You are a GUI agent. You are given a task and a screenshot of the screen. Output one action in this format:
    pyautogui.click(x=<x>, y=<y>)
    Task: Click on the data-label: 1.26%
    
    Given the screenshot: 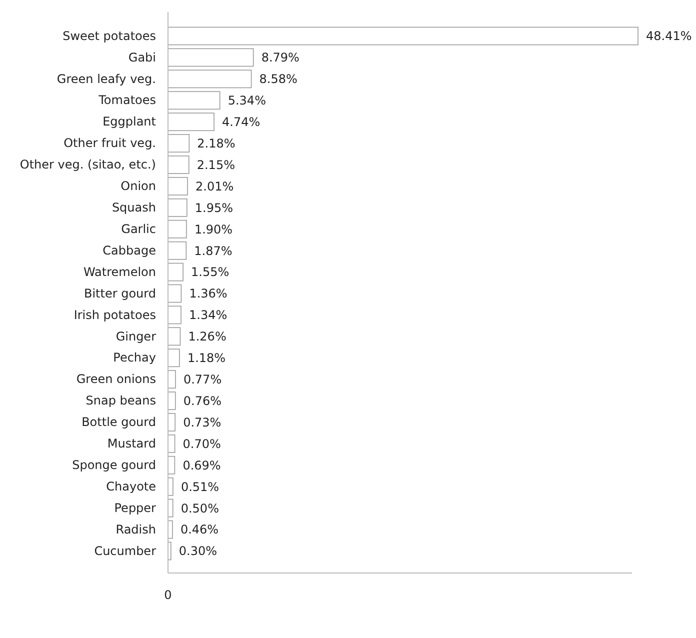 What is the action you would take?
    pyautogui.click(x=207, y=337)
    